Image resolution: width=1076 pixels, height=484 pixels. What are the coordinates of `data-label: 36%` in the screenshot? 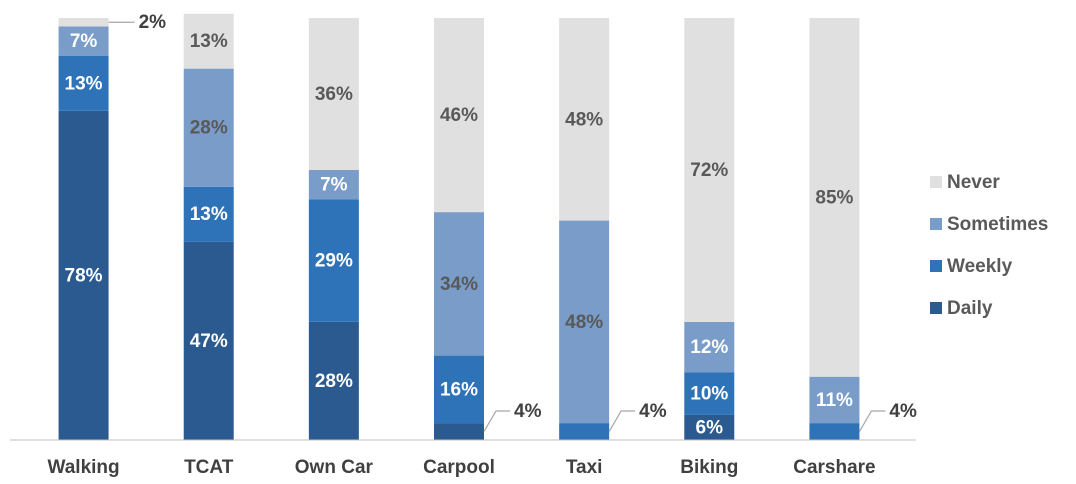 It's located at (334, 94).